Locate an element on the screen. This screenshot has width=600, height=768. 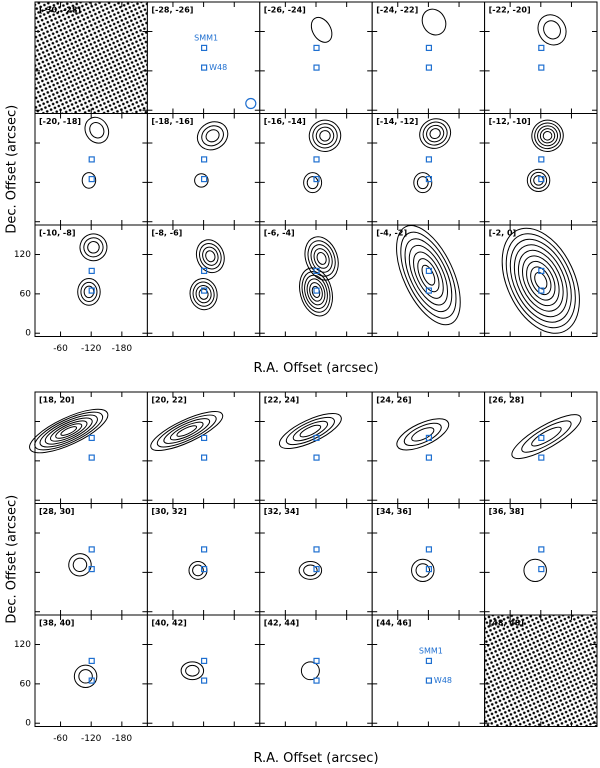
x-tick-label: -120 is located at coordinates (91, 349).